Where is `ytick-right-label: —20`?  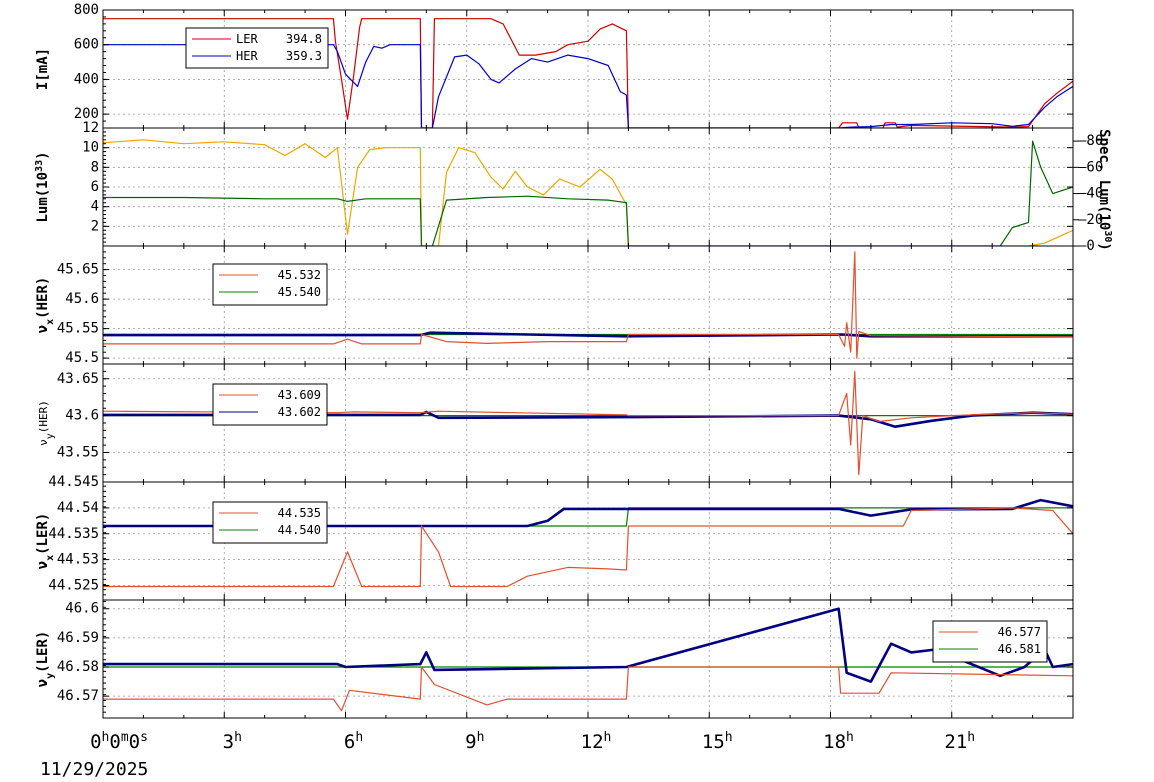
ytick-right-label: —20 is located at coordinates (1090, 220).